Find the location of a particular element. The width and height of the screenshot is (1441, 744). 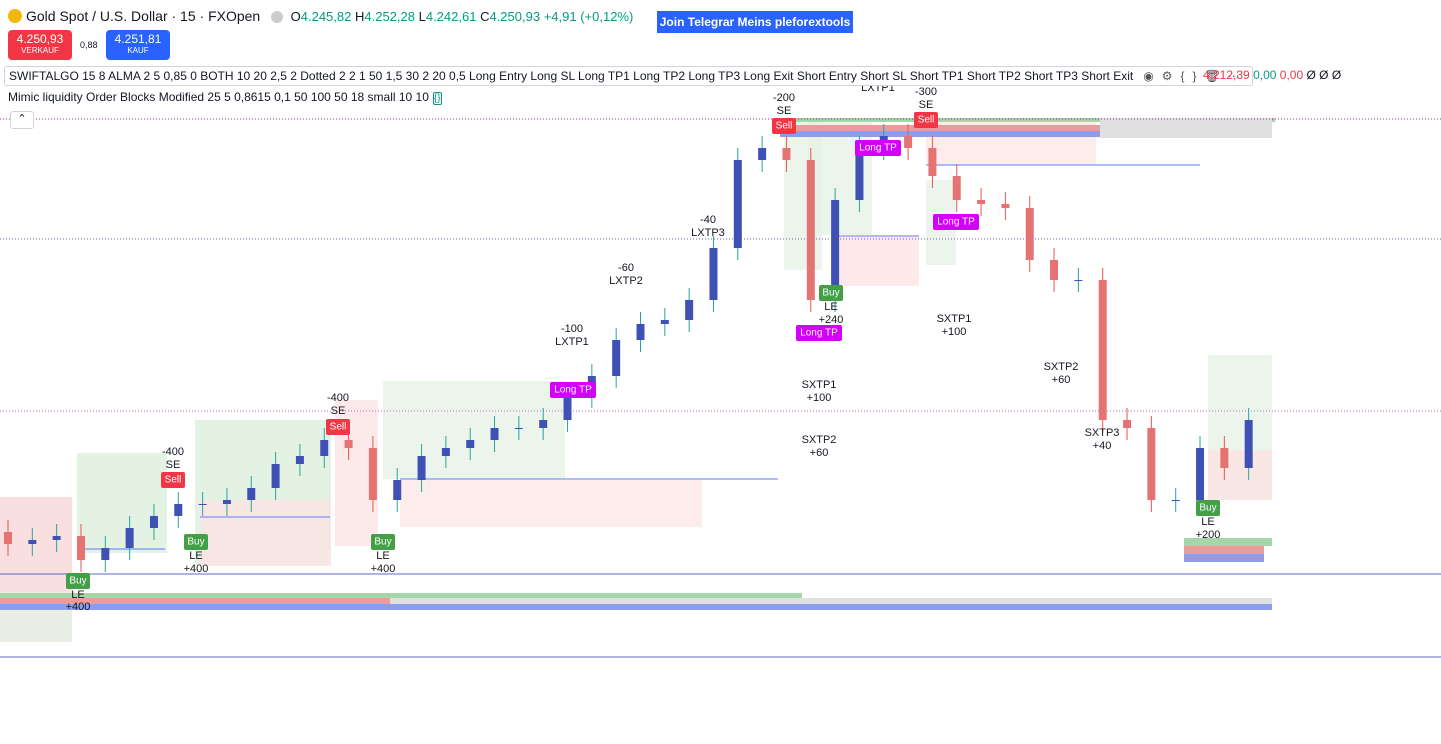

label-text: -40 is located at coordinates (708, 220).